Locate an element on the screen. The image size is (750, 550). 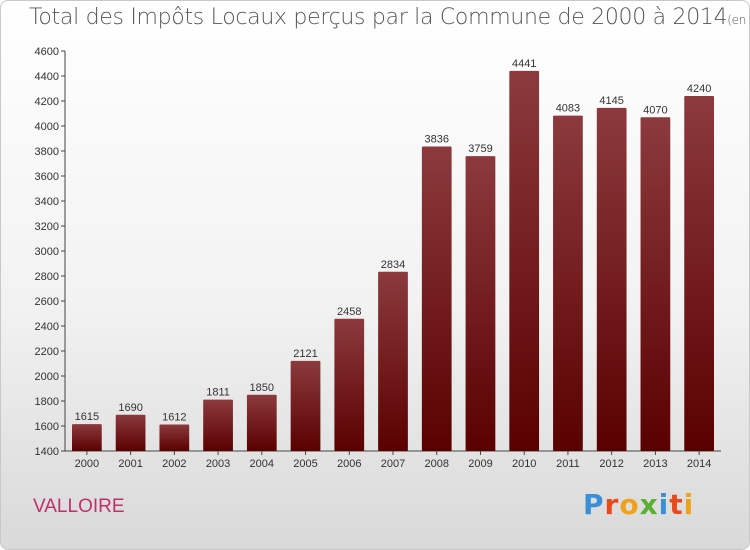
x-tick-label: 2012 is located at coordinates (611, 464).